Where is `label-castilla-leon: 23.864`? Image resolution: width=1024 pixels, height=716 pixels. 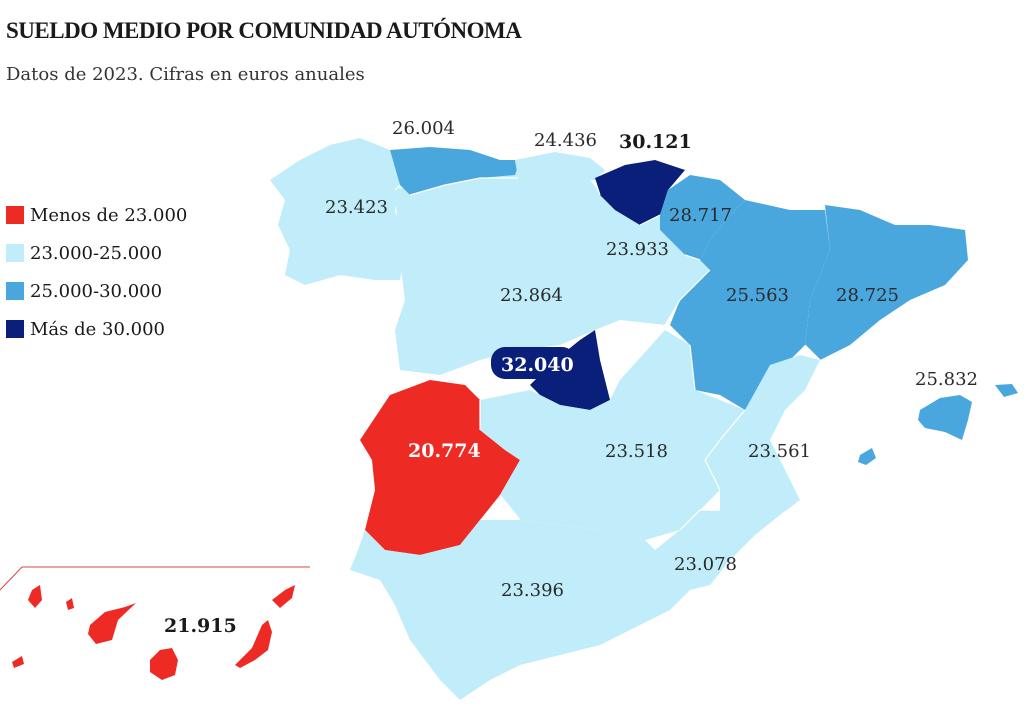
label-castilla-leon: 23.864 is located at coordinates (531, 295).